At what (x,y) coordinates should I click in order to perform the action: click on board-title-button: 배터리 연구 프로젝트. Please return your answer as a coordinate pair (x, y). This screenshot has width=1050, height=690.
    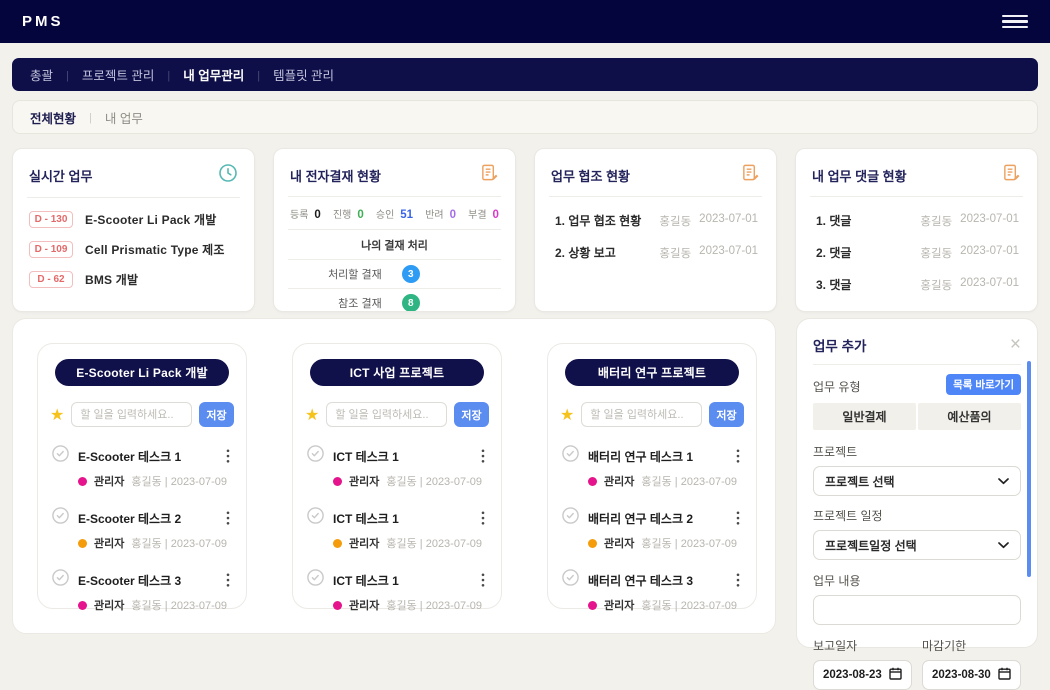
    Looking at the image, I should click on (652, 372).